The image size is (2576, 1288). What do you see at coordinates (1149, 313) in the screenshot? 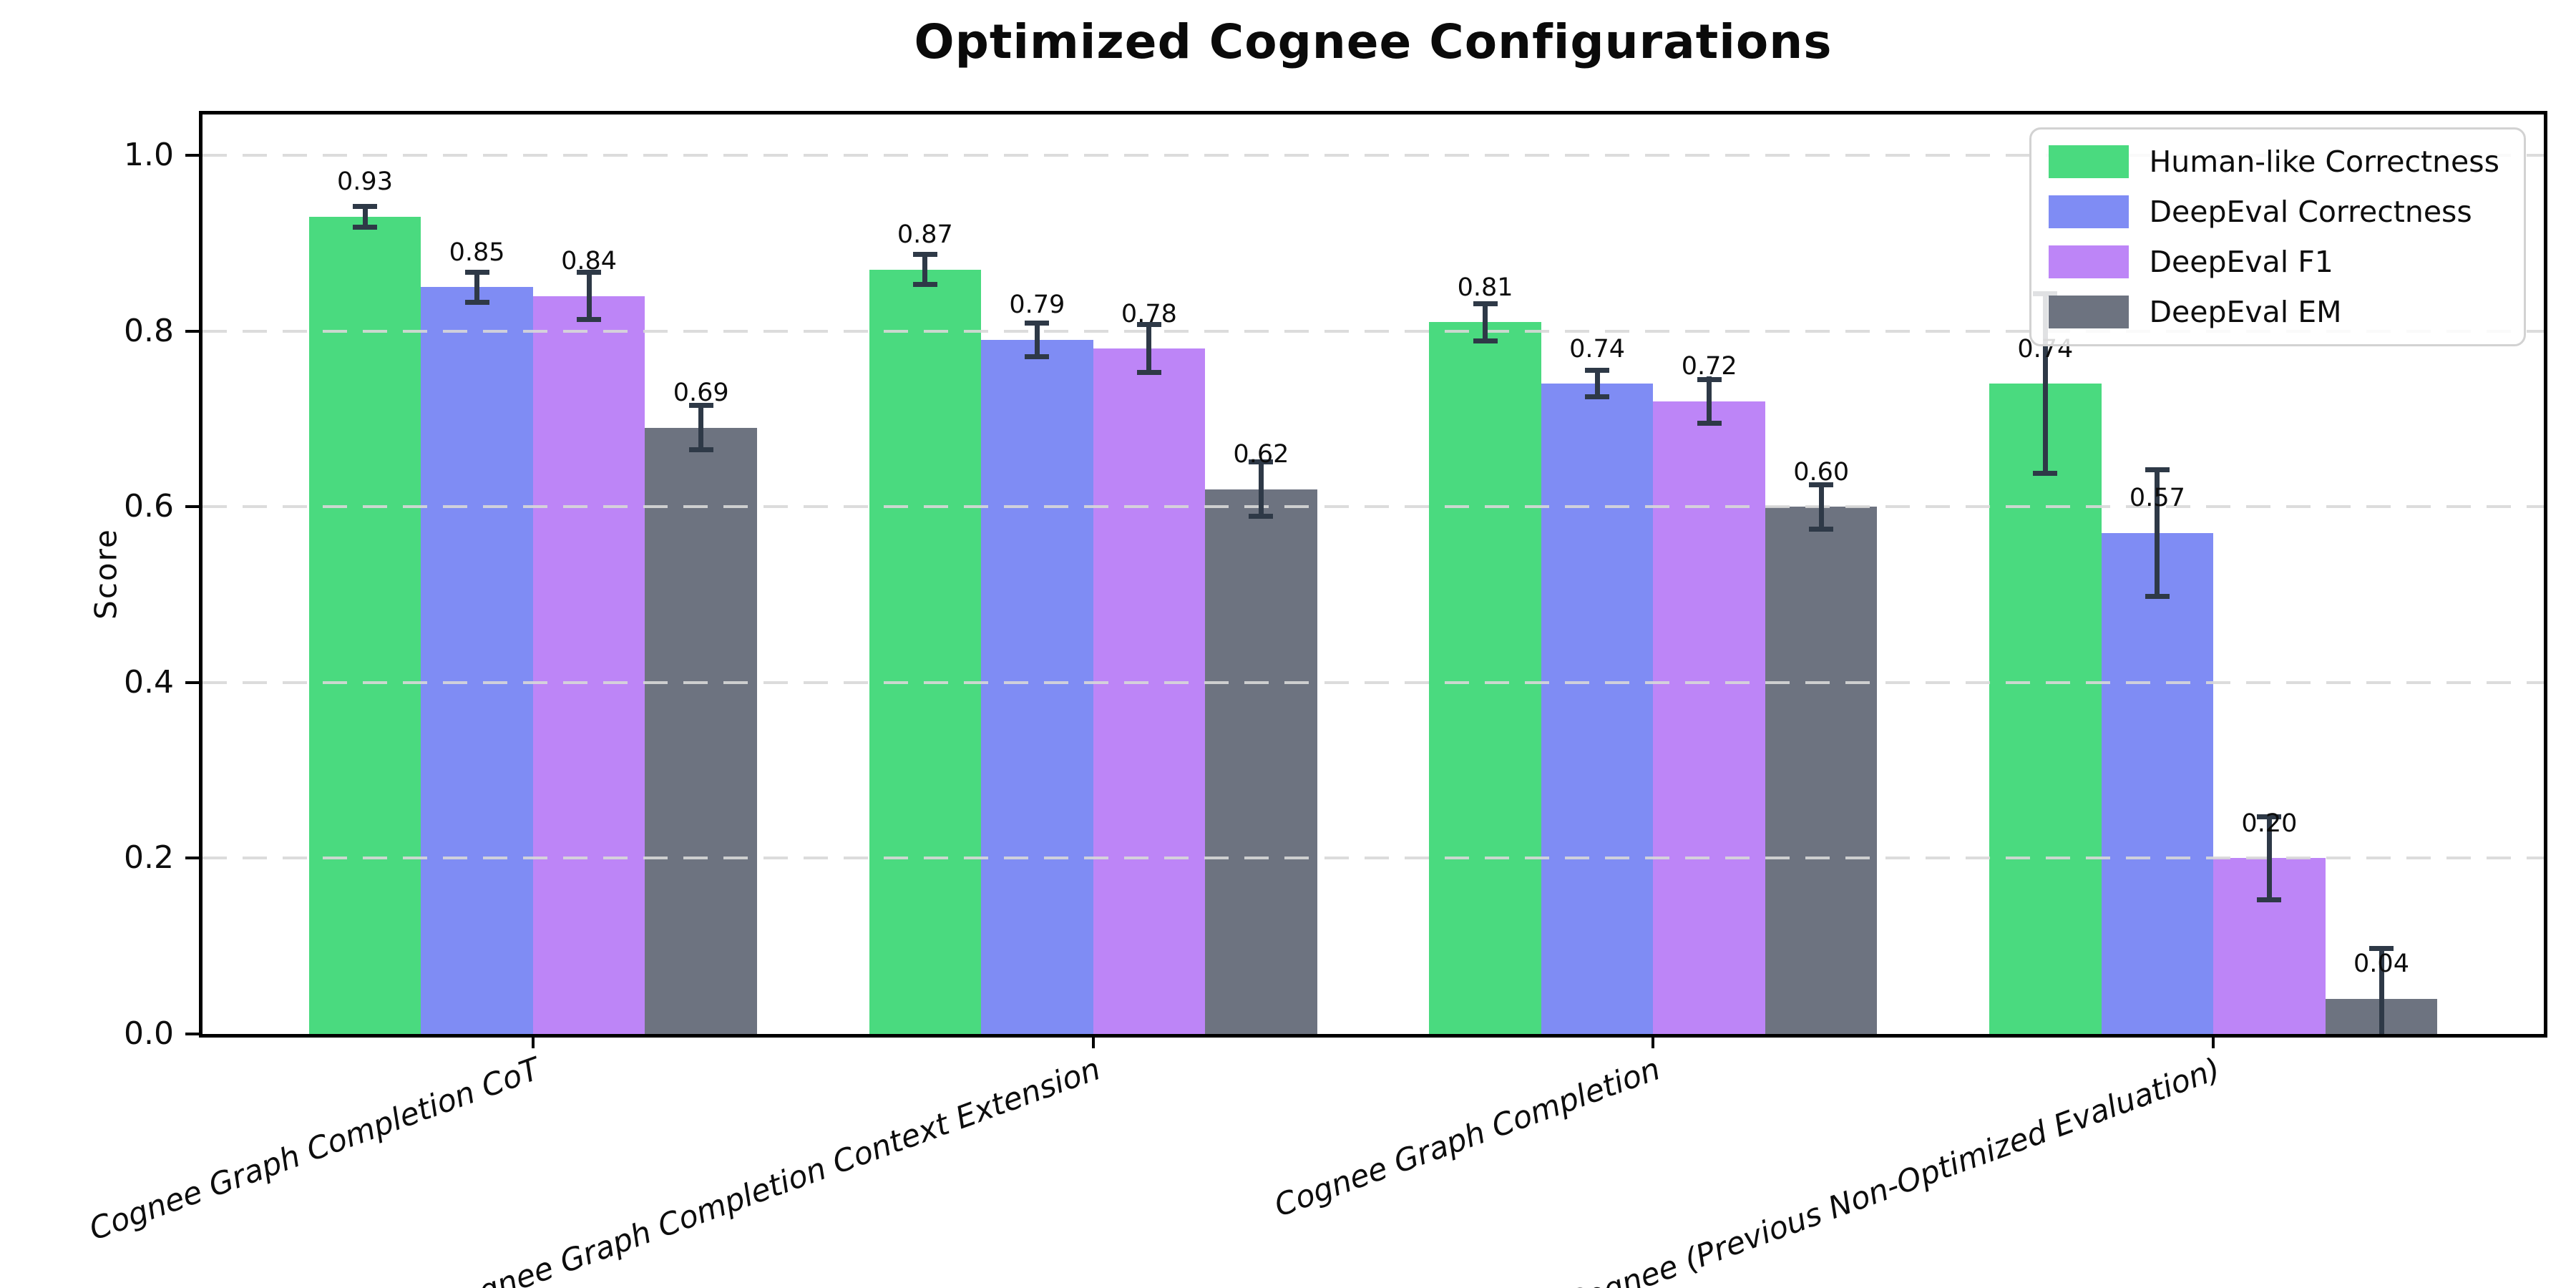
I see `bar-value-label: 0.78` at bounding box center [1149, 313].